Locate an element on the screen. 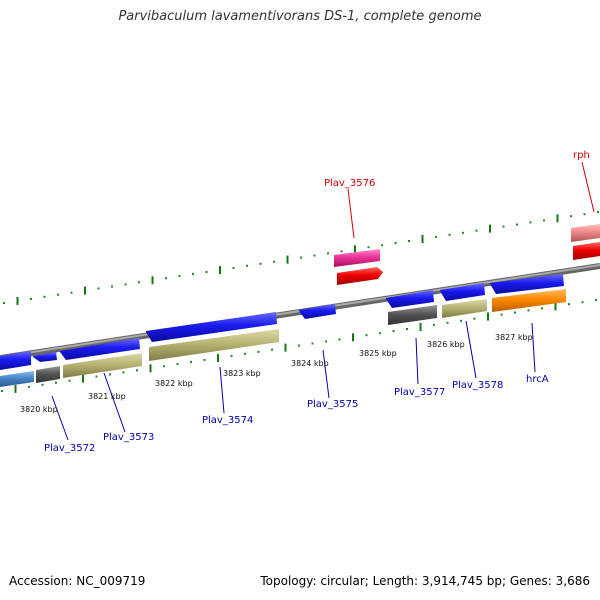 The image size is (600, 600). gene-leader-lines-forward is located at coordinates (471, 200).